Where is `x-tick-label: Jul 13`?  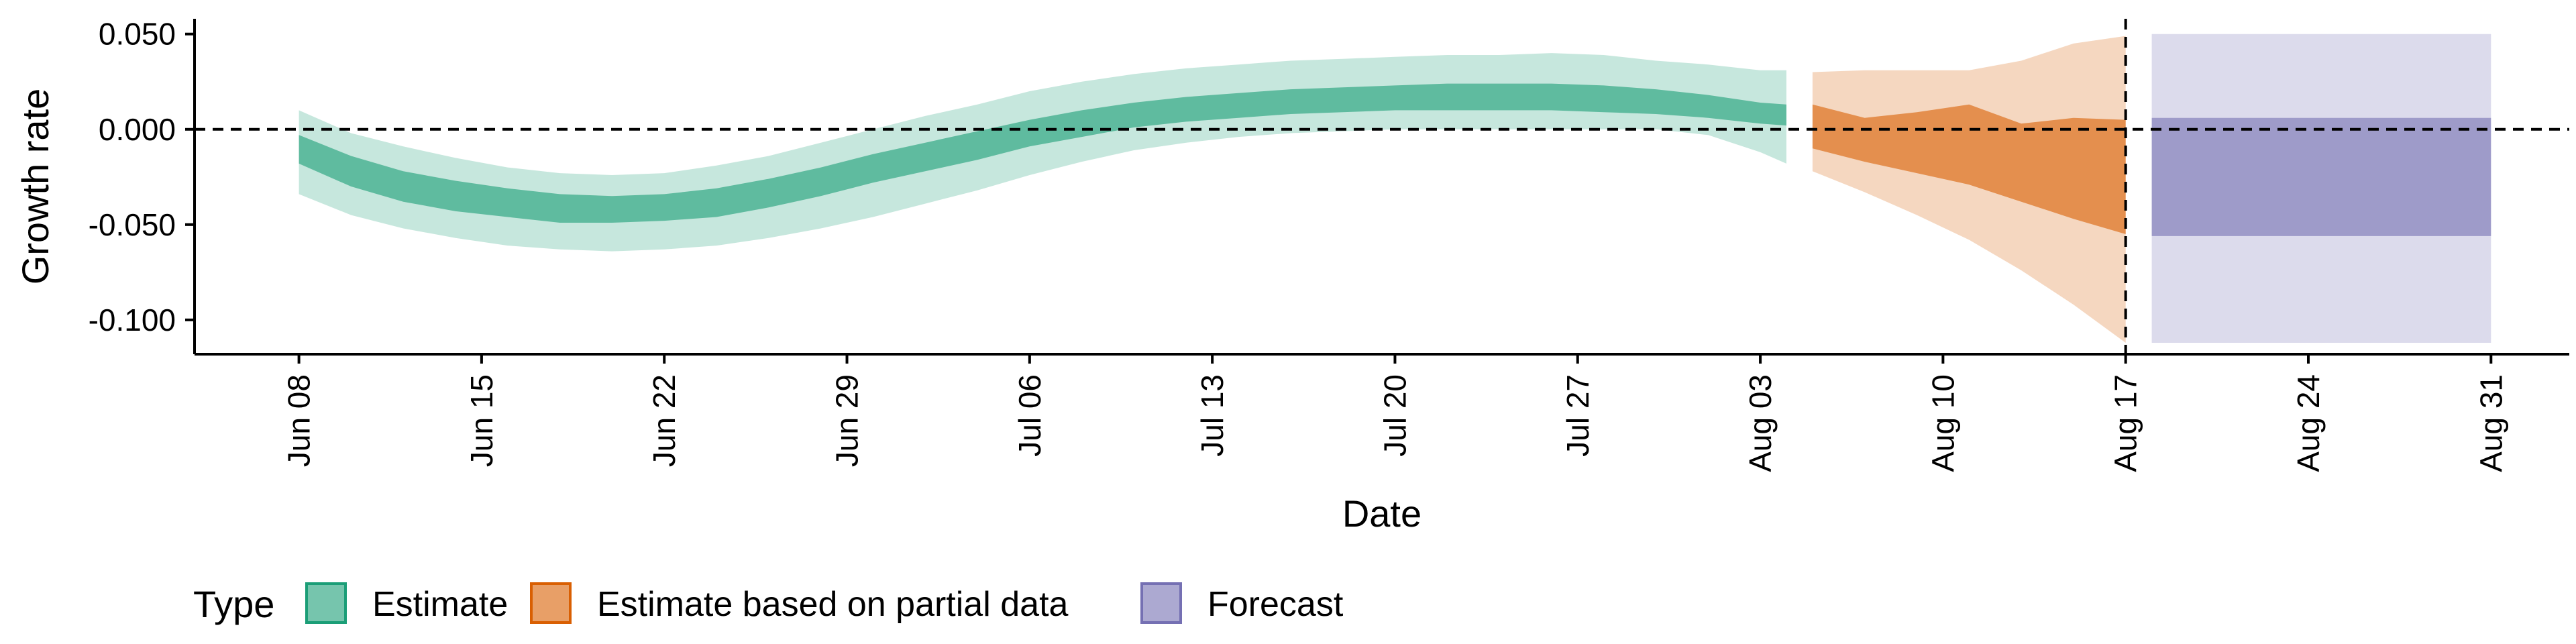
x-tick-label: Jul 13 is located at coordinates (1212, 415).